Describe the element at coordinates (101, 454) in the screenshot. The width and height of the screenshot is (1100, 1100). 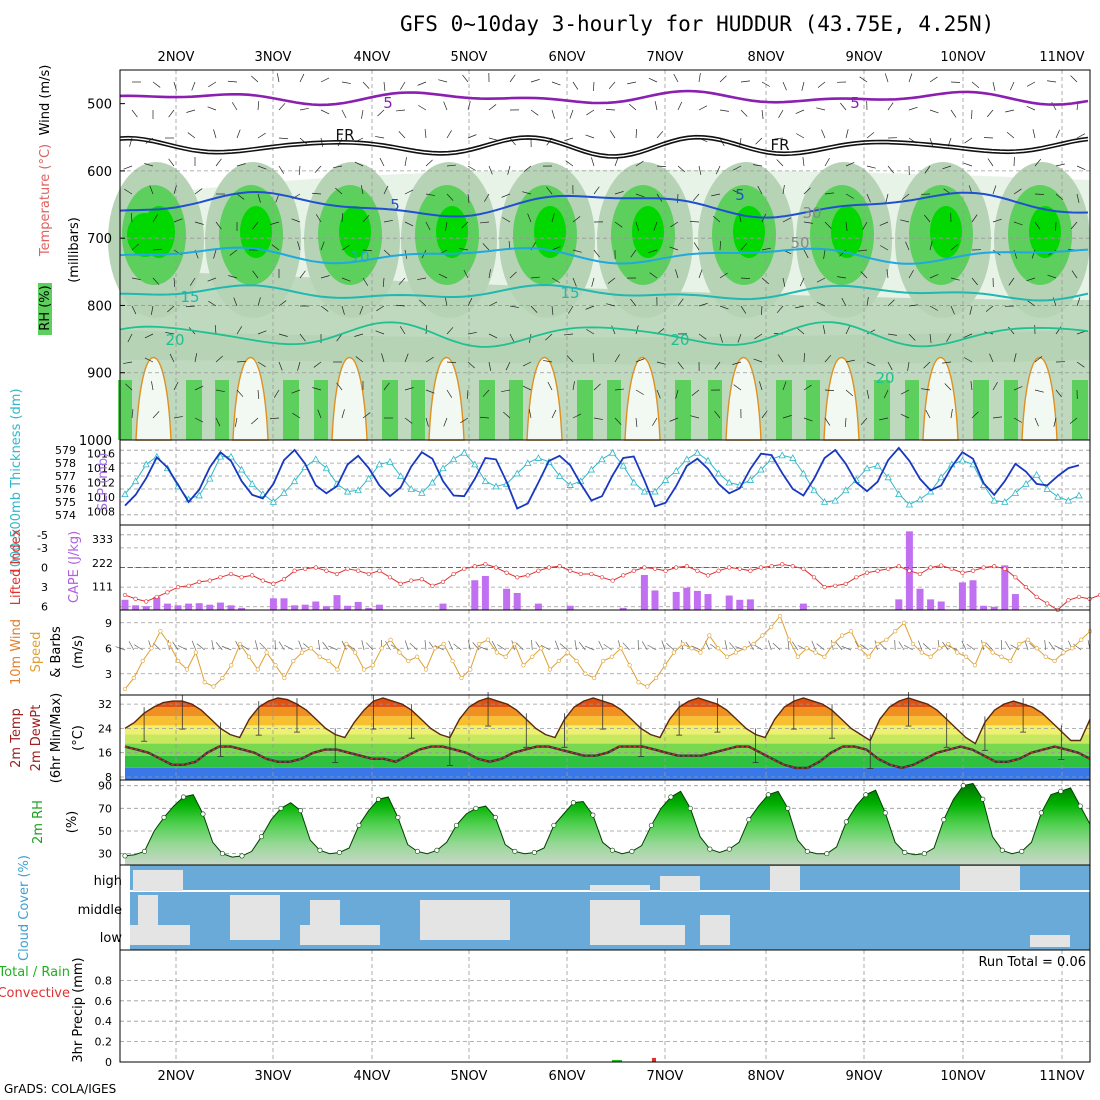
I see `slp-tick-label: 1016` at that location.